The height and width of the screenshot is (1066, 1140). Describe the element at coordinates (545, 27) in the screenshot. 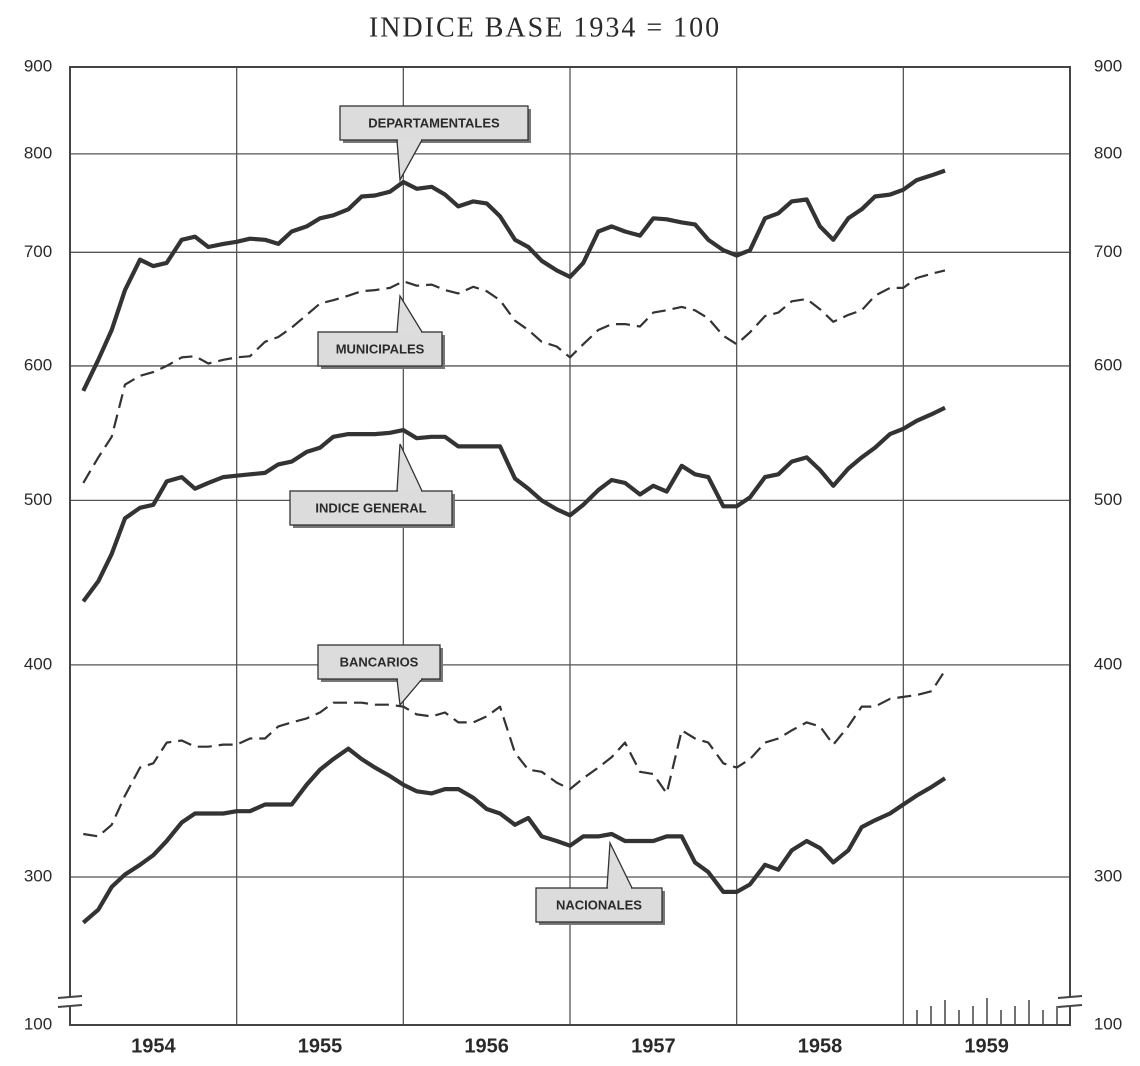

I see `chart-title: INDICE BASE 1934 = 100` at that location.